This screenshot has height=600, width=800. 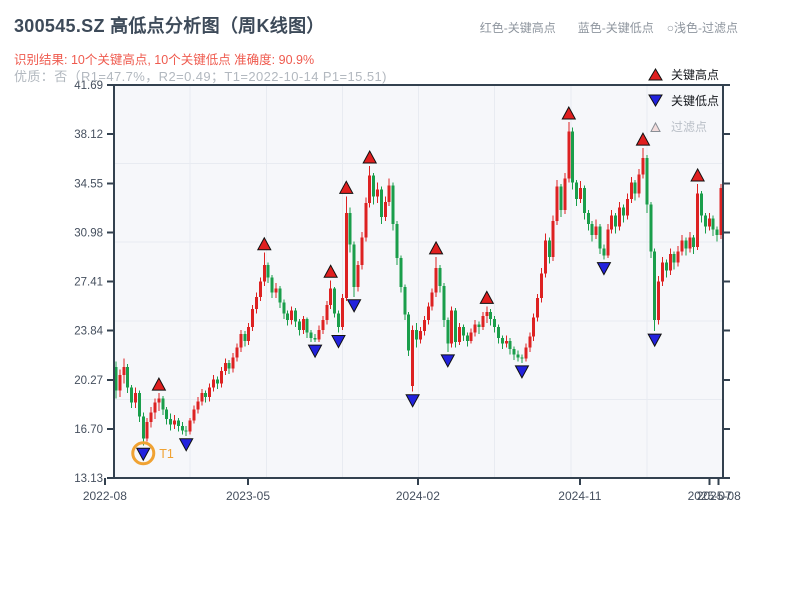 I want to click on key-low-triangle-icon, so click(x=655, y=100).